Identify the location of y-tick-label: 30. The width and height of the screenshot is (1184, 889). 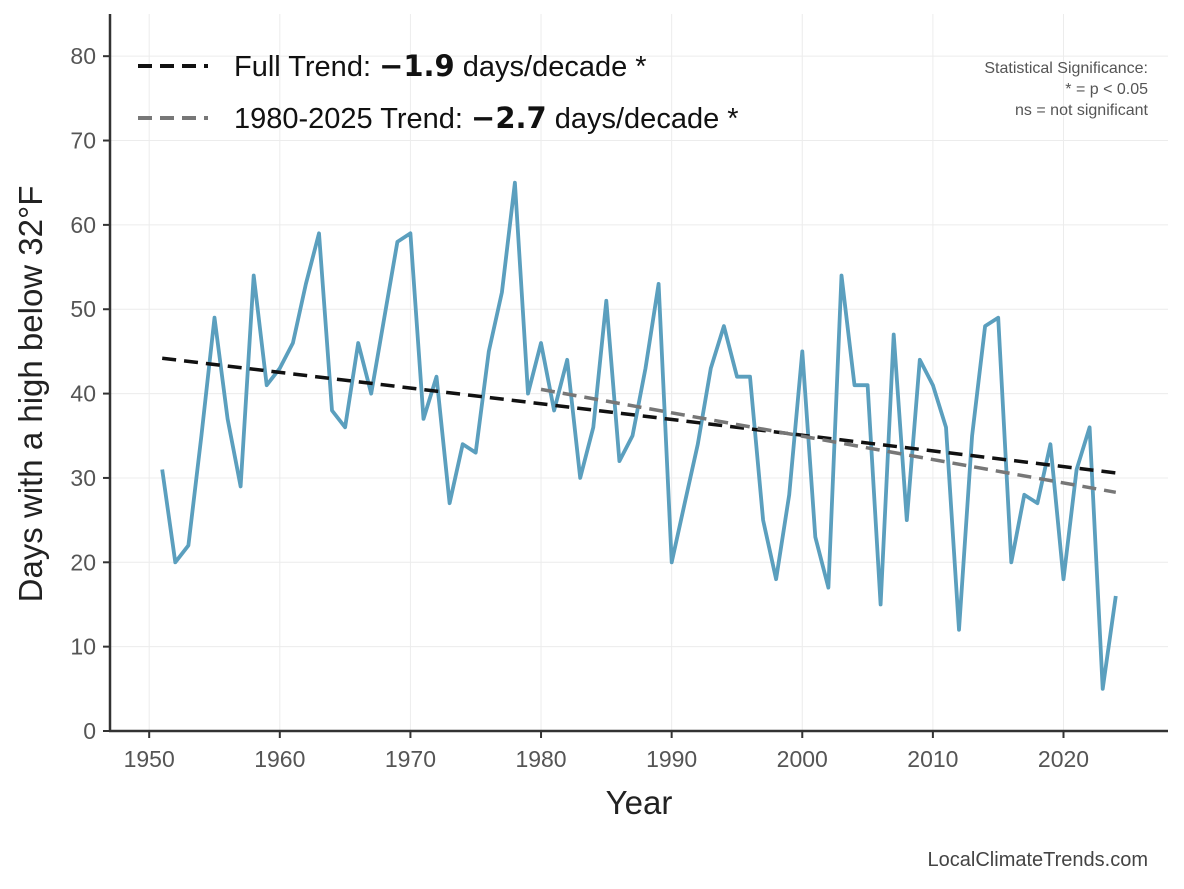
(83, 478).